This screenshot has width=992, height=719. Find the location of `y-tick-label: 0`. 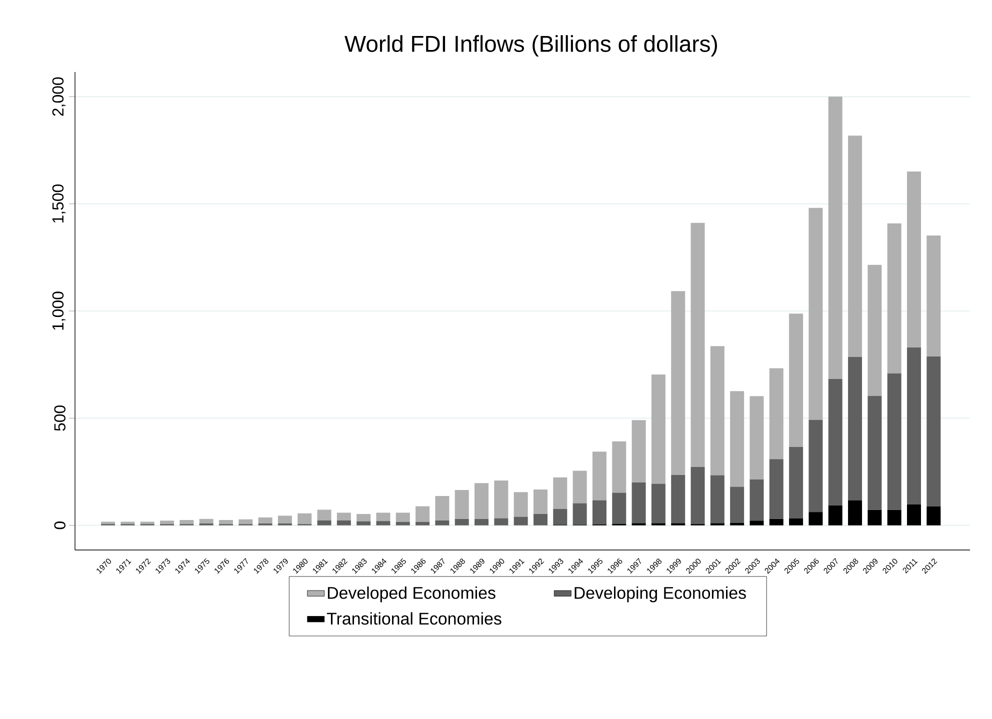

y-tick-label: 0 is located at coordinates (60, 526).